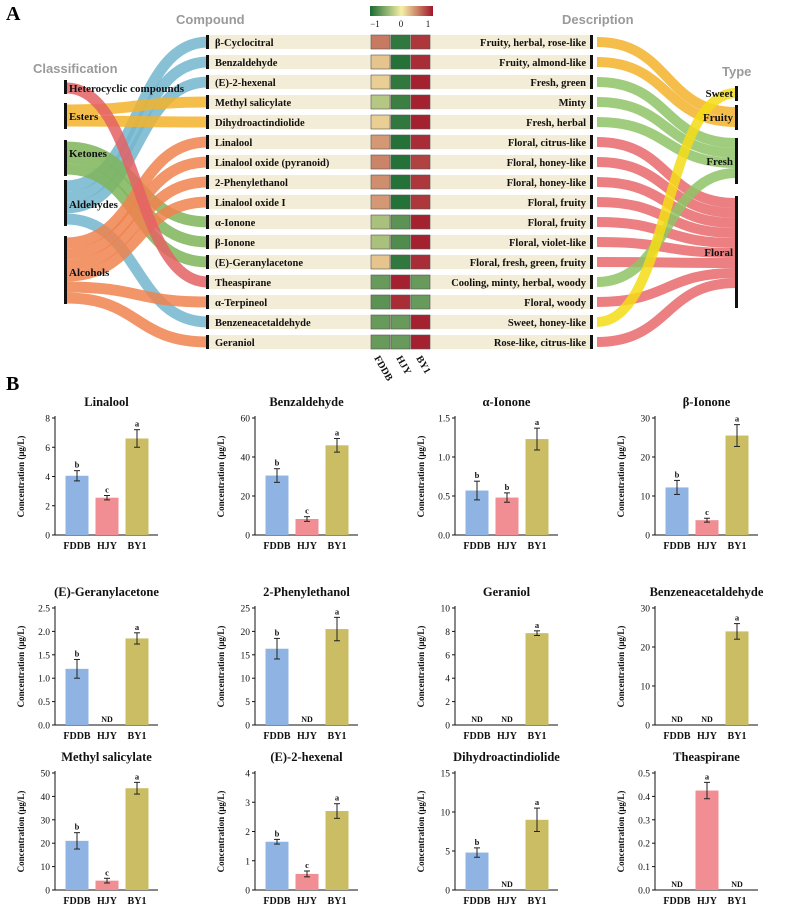 The height and width of the screenshot is (910, 787). What do you see at coordinates (235, 243) in the screenshot?
I see `compound-name: β-Ionone` at bounding box center [235, 243].